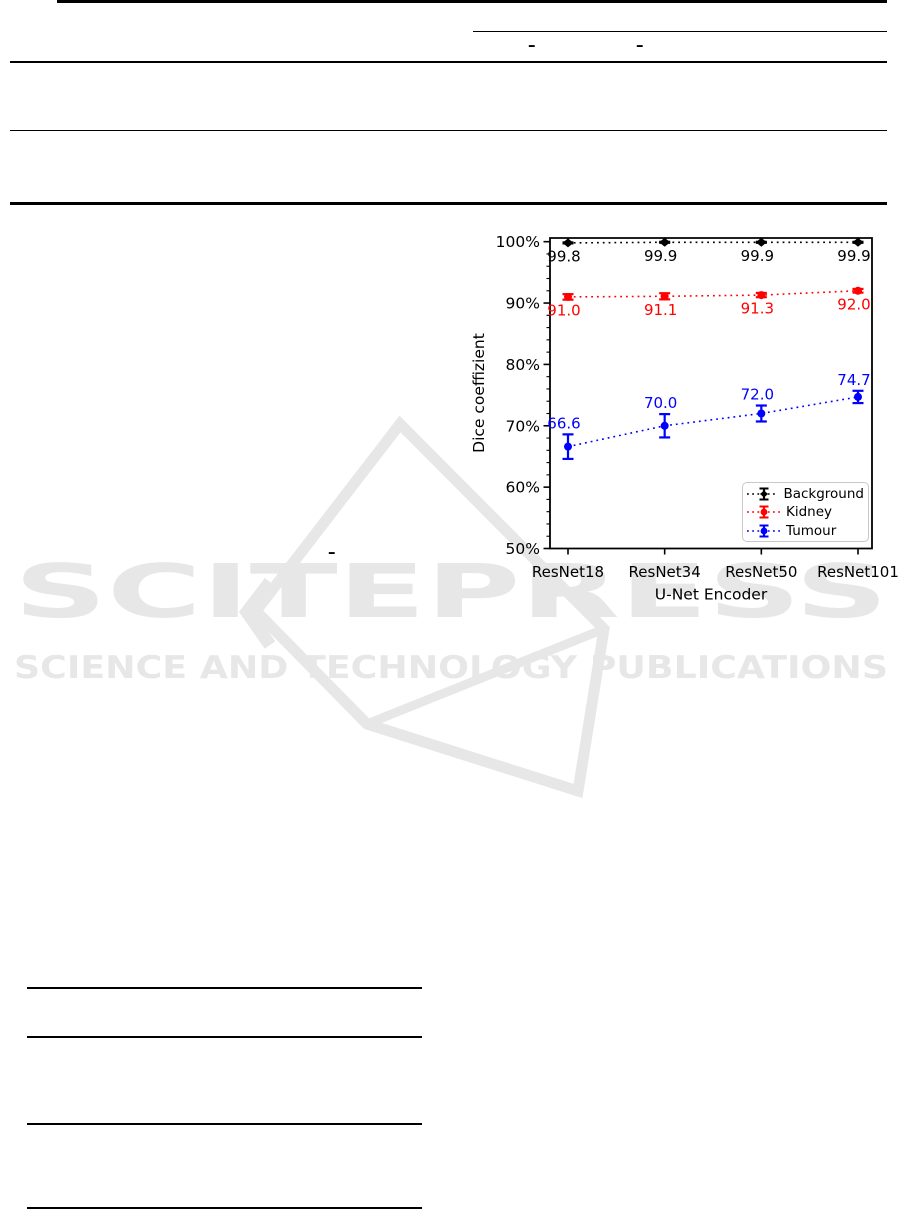 This screenshot has width=901, height=1213. I want to click on rule-top-table-midrule, so click(448, 62).